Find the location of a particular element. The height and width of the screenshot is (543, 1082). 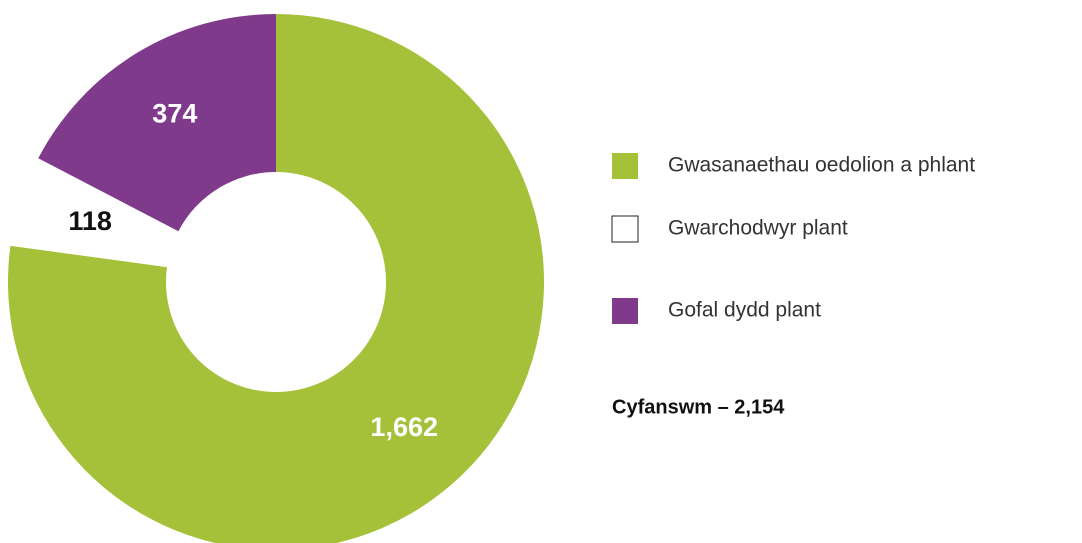

legend-label: Gofal dydd plant is located at coordinates (744, 310).